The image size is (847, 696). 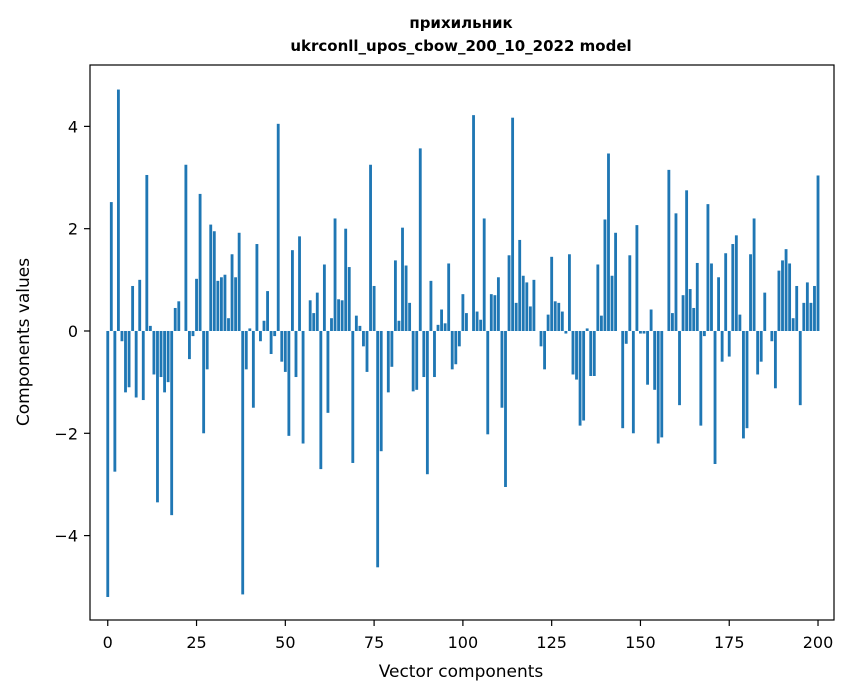 What do you see at coordinates (461, 672) in the screenshot?
I see `x-axis-label: Vector components` at bounding box center [461, 672].